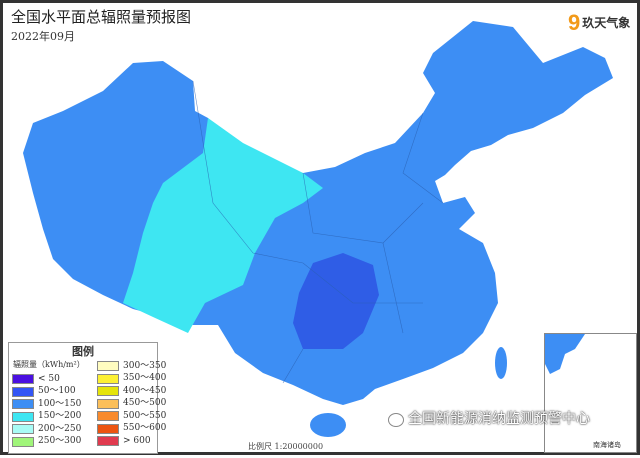 This screenshot has width=640, height=458. Describe the element at coordinates (60, 441) in the screenshot. I see `legend-label: 250～300` at that location.